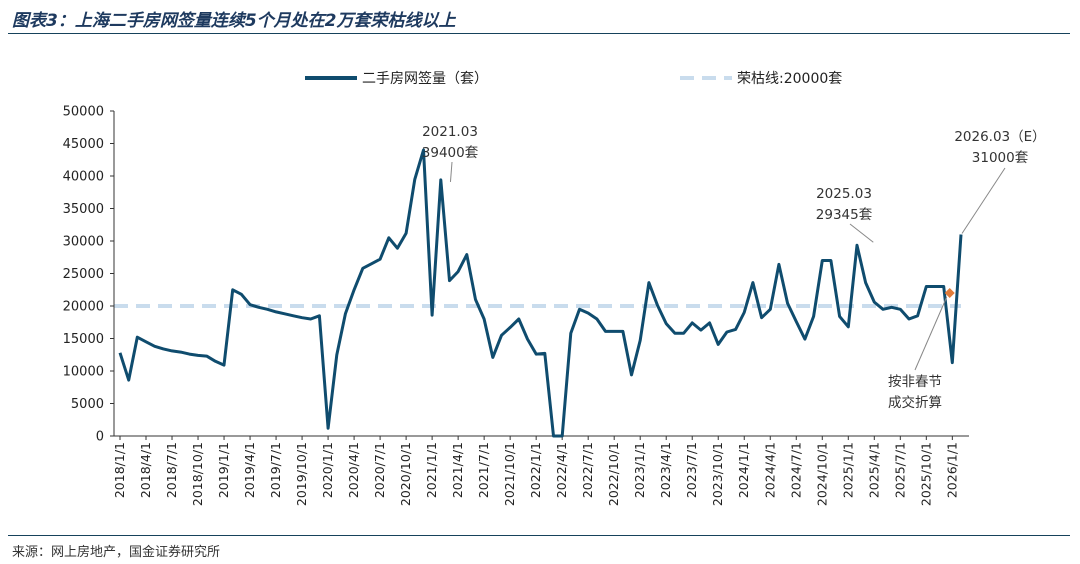 The image size is (1080, 564). I want to click on x-tick-label: 2021/7/1, so click(483, 470).